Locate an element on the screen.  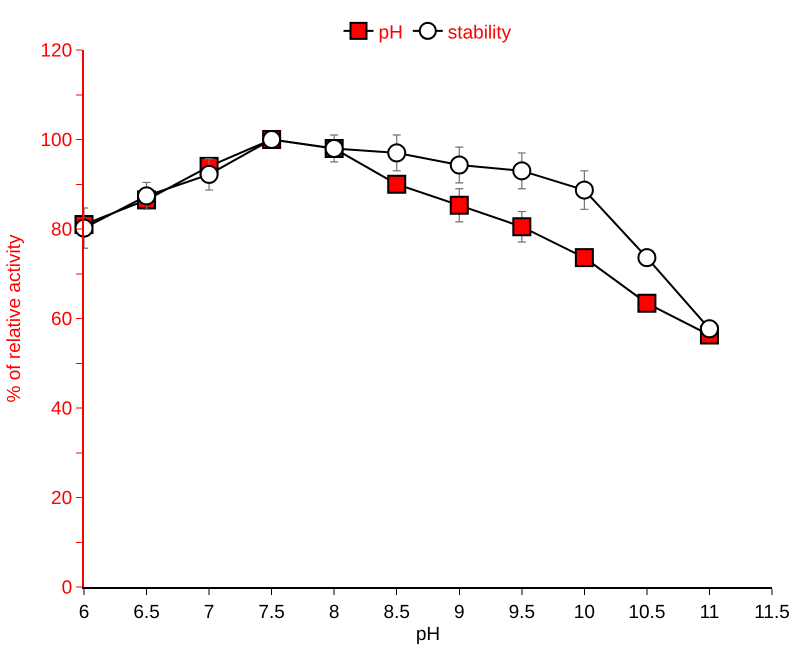
x-axis-title: pH is located at coordinates (428, 635).